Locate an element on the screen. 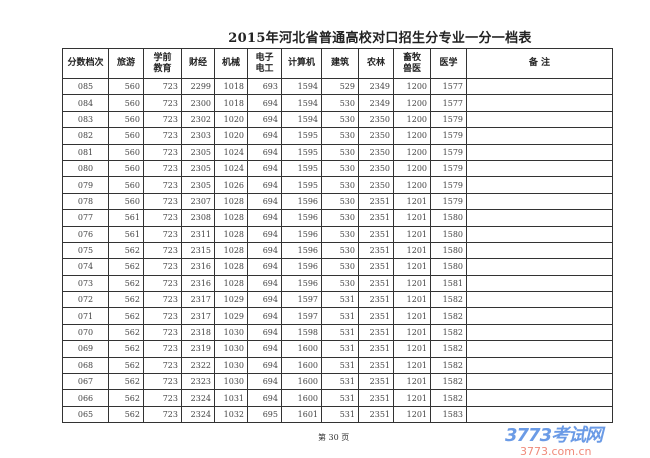 Image resolution: width=650 pixels, height=458 pixels. column-header-label: 电子电工 is located at coordinates (264, 63).